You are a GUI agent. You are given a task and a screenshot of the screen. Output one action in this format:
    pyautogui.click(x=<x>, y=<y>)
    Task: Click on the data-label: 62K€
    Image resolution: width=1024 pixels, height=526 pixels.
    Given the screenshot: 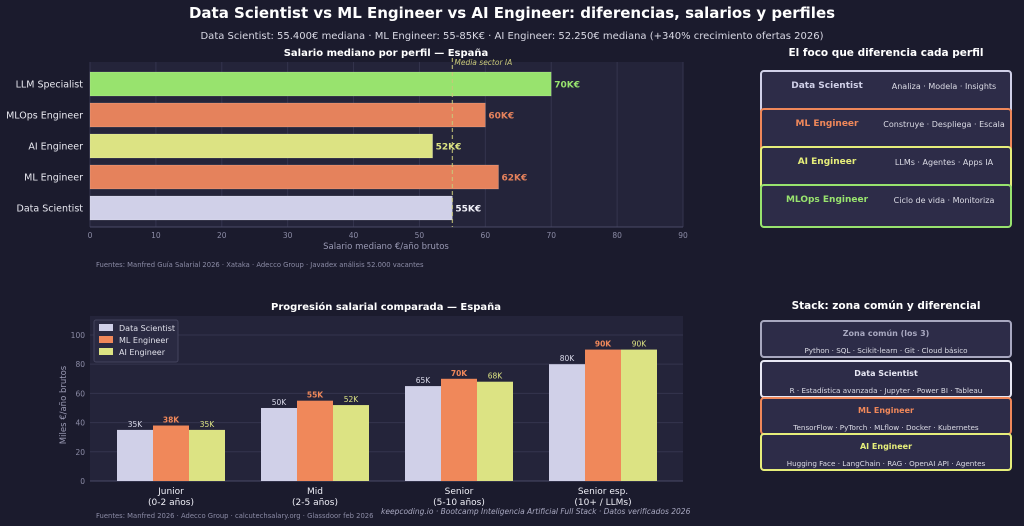 What is the action you would take?
    pyautogui.click(x=515, y=179)
    